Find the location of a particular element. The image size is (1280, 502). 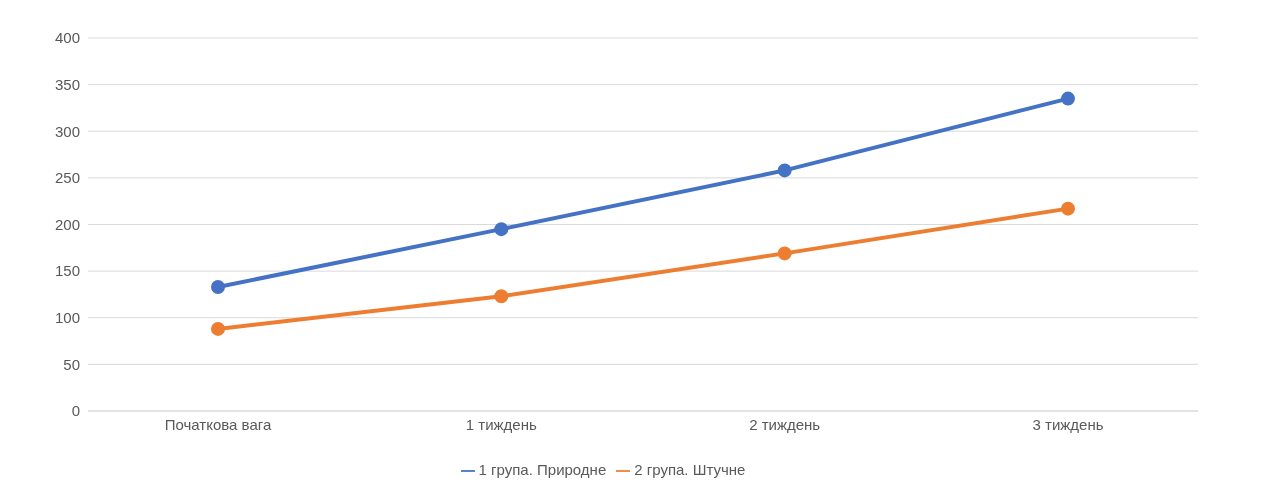

y-tick-label: 400 is located at coordinates (67, 38).